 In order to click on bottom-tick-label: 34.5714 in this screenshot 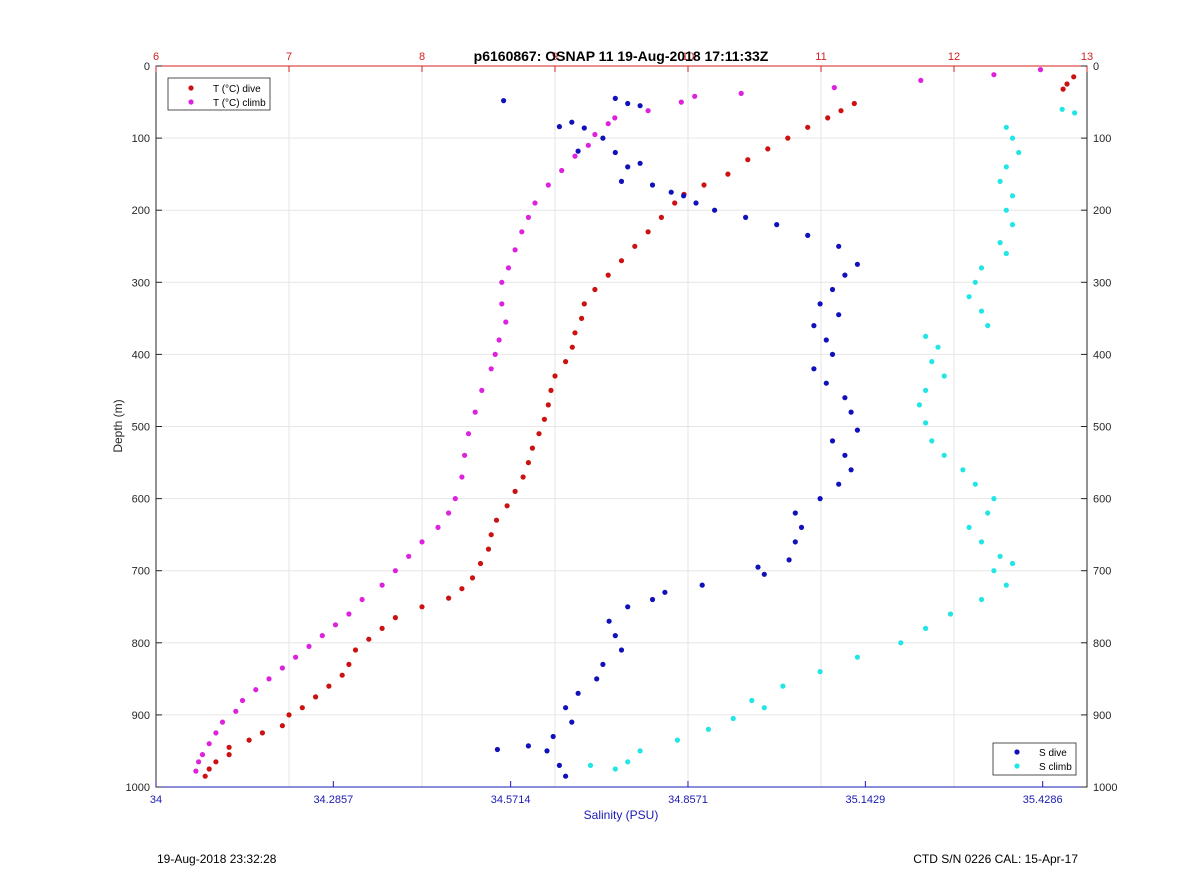, I will do `click(511, 800)`.